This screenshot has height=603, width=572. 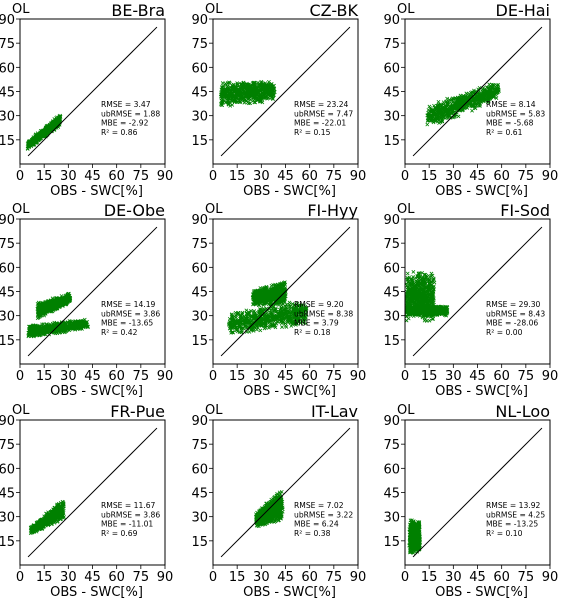 I want to click on stats-line: RMSE = 9.20, so click(x=319, y=304).